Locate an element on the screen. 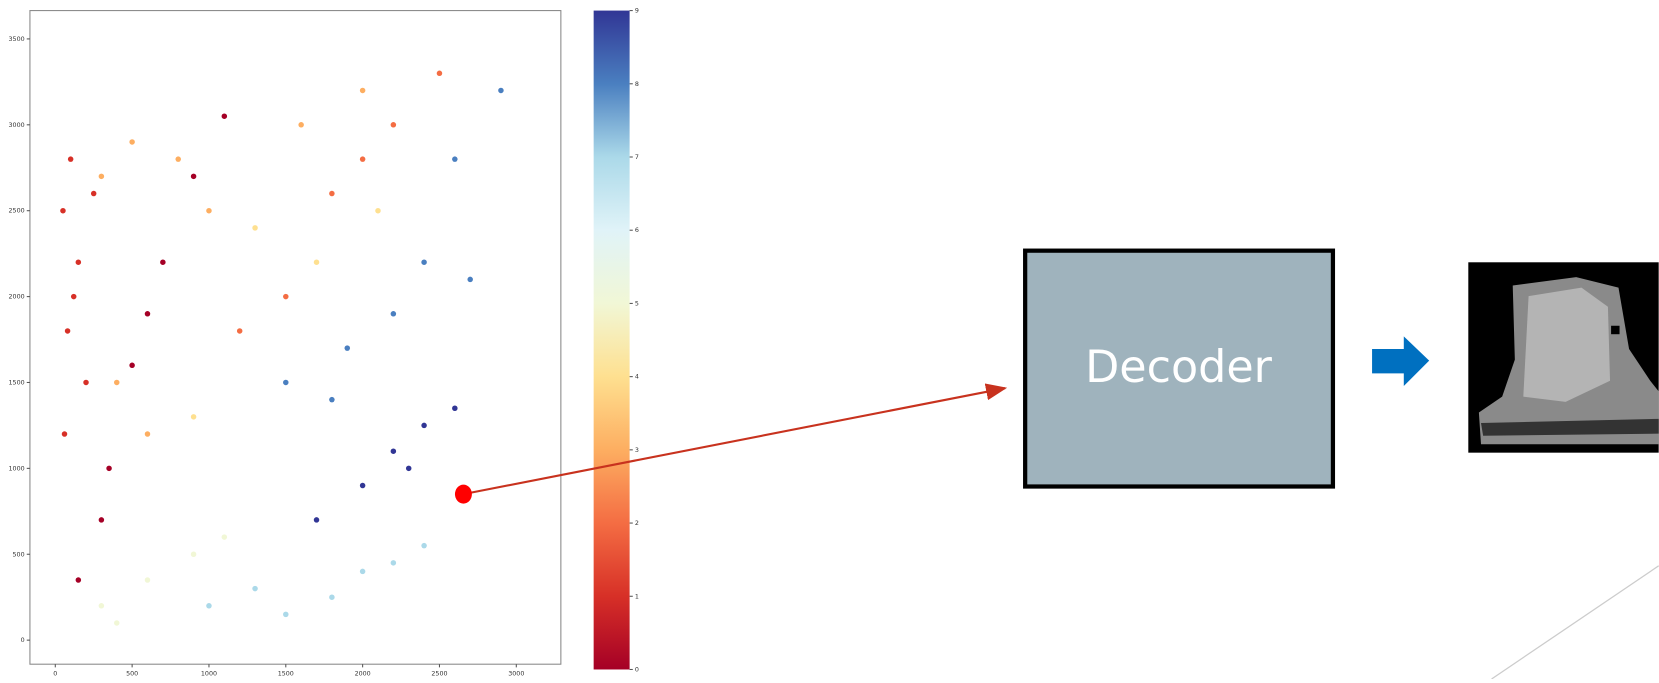 The image size is (1659, 683). y-tick-label: 2000 is located at coordinates (17, 297).